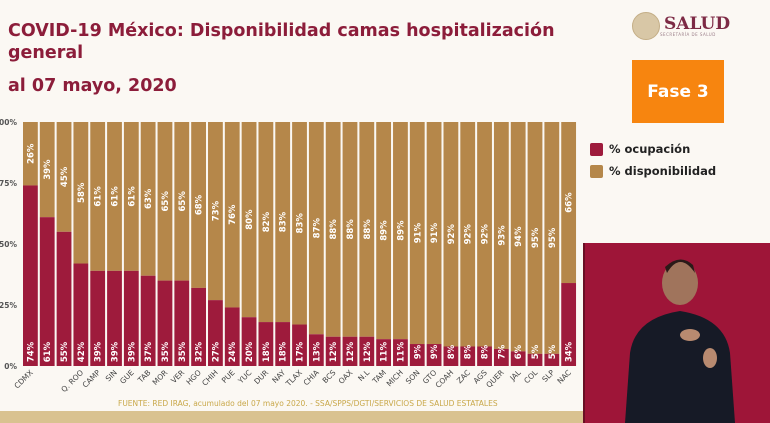 The height and width of the screenshot is (423, 770). Describe the element at coordinates (177, 376) in the screenshot. I see `x-tick-label: VER` at that location.